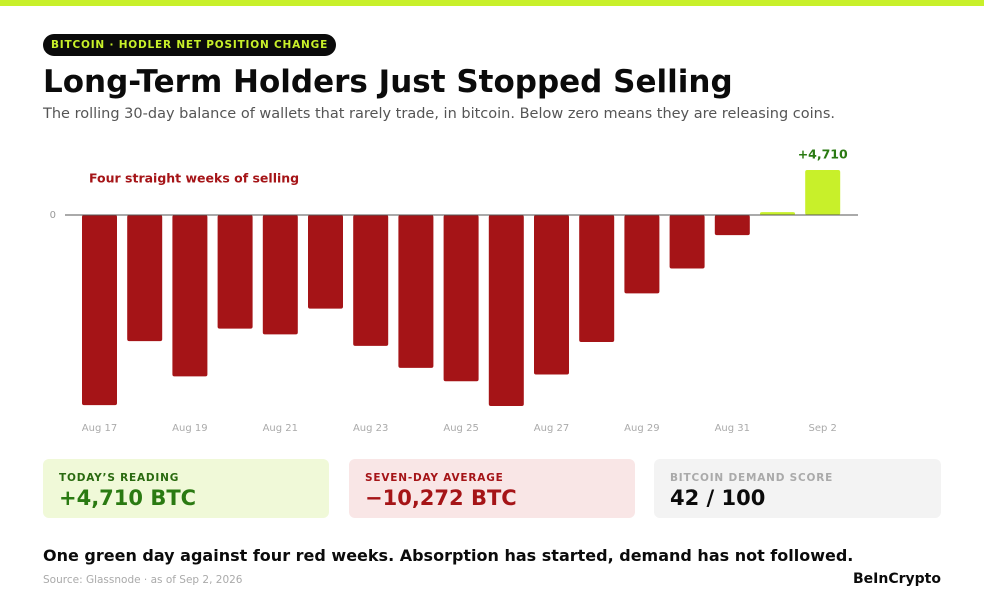 This screenshot has width=984, height=600. I want to click on card-value: 42 / 100, so click(718, 498).